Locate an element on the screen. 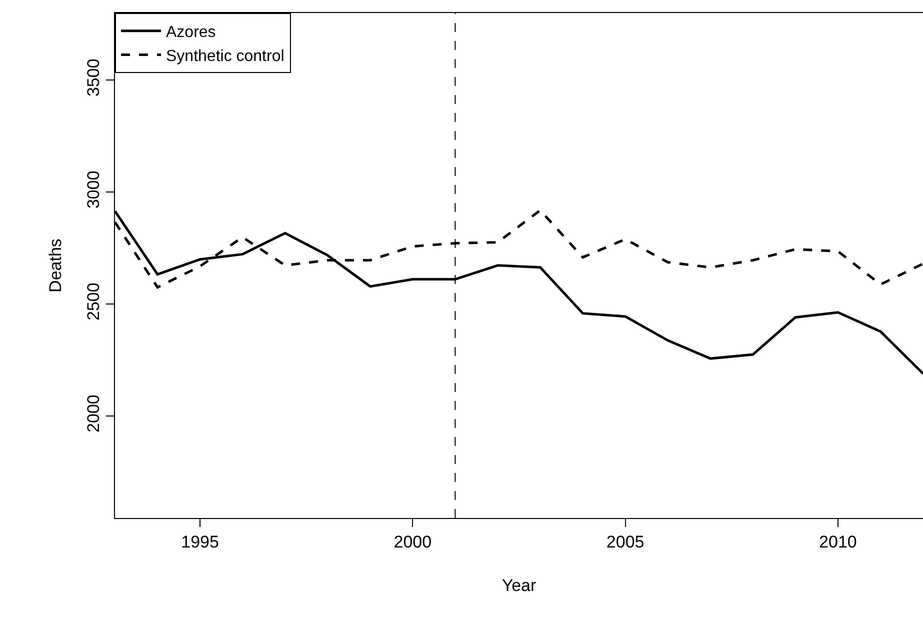 The image size is (923, 624). x-tick-label: 2005 is located at coordinates (625, 542).